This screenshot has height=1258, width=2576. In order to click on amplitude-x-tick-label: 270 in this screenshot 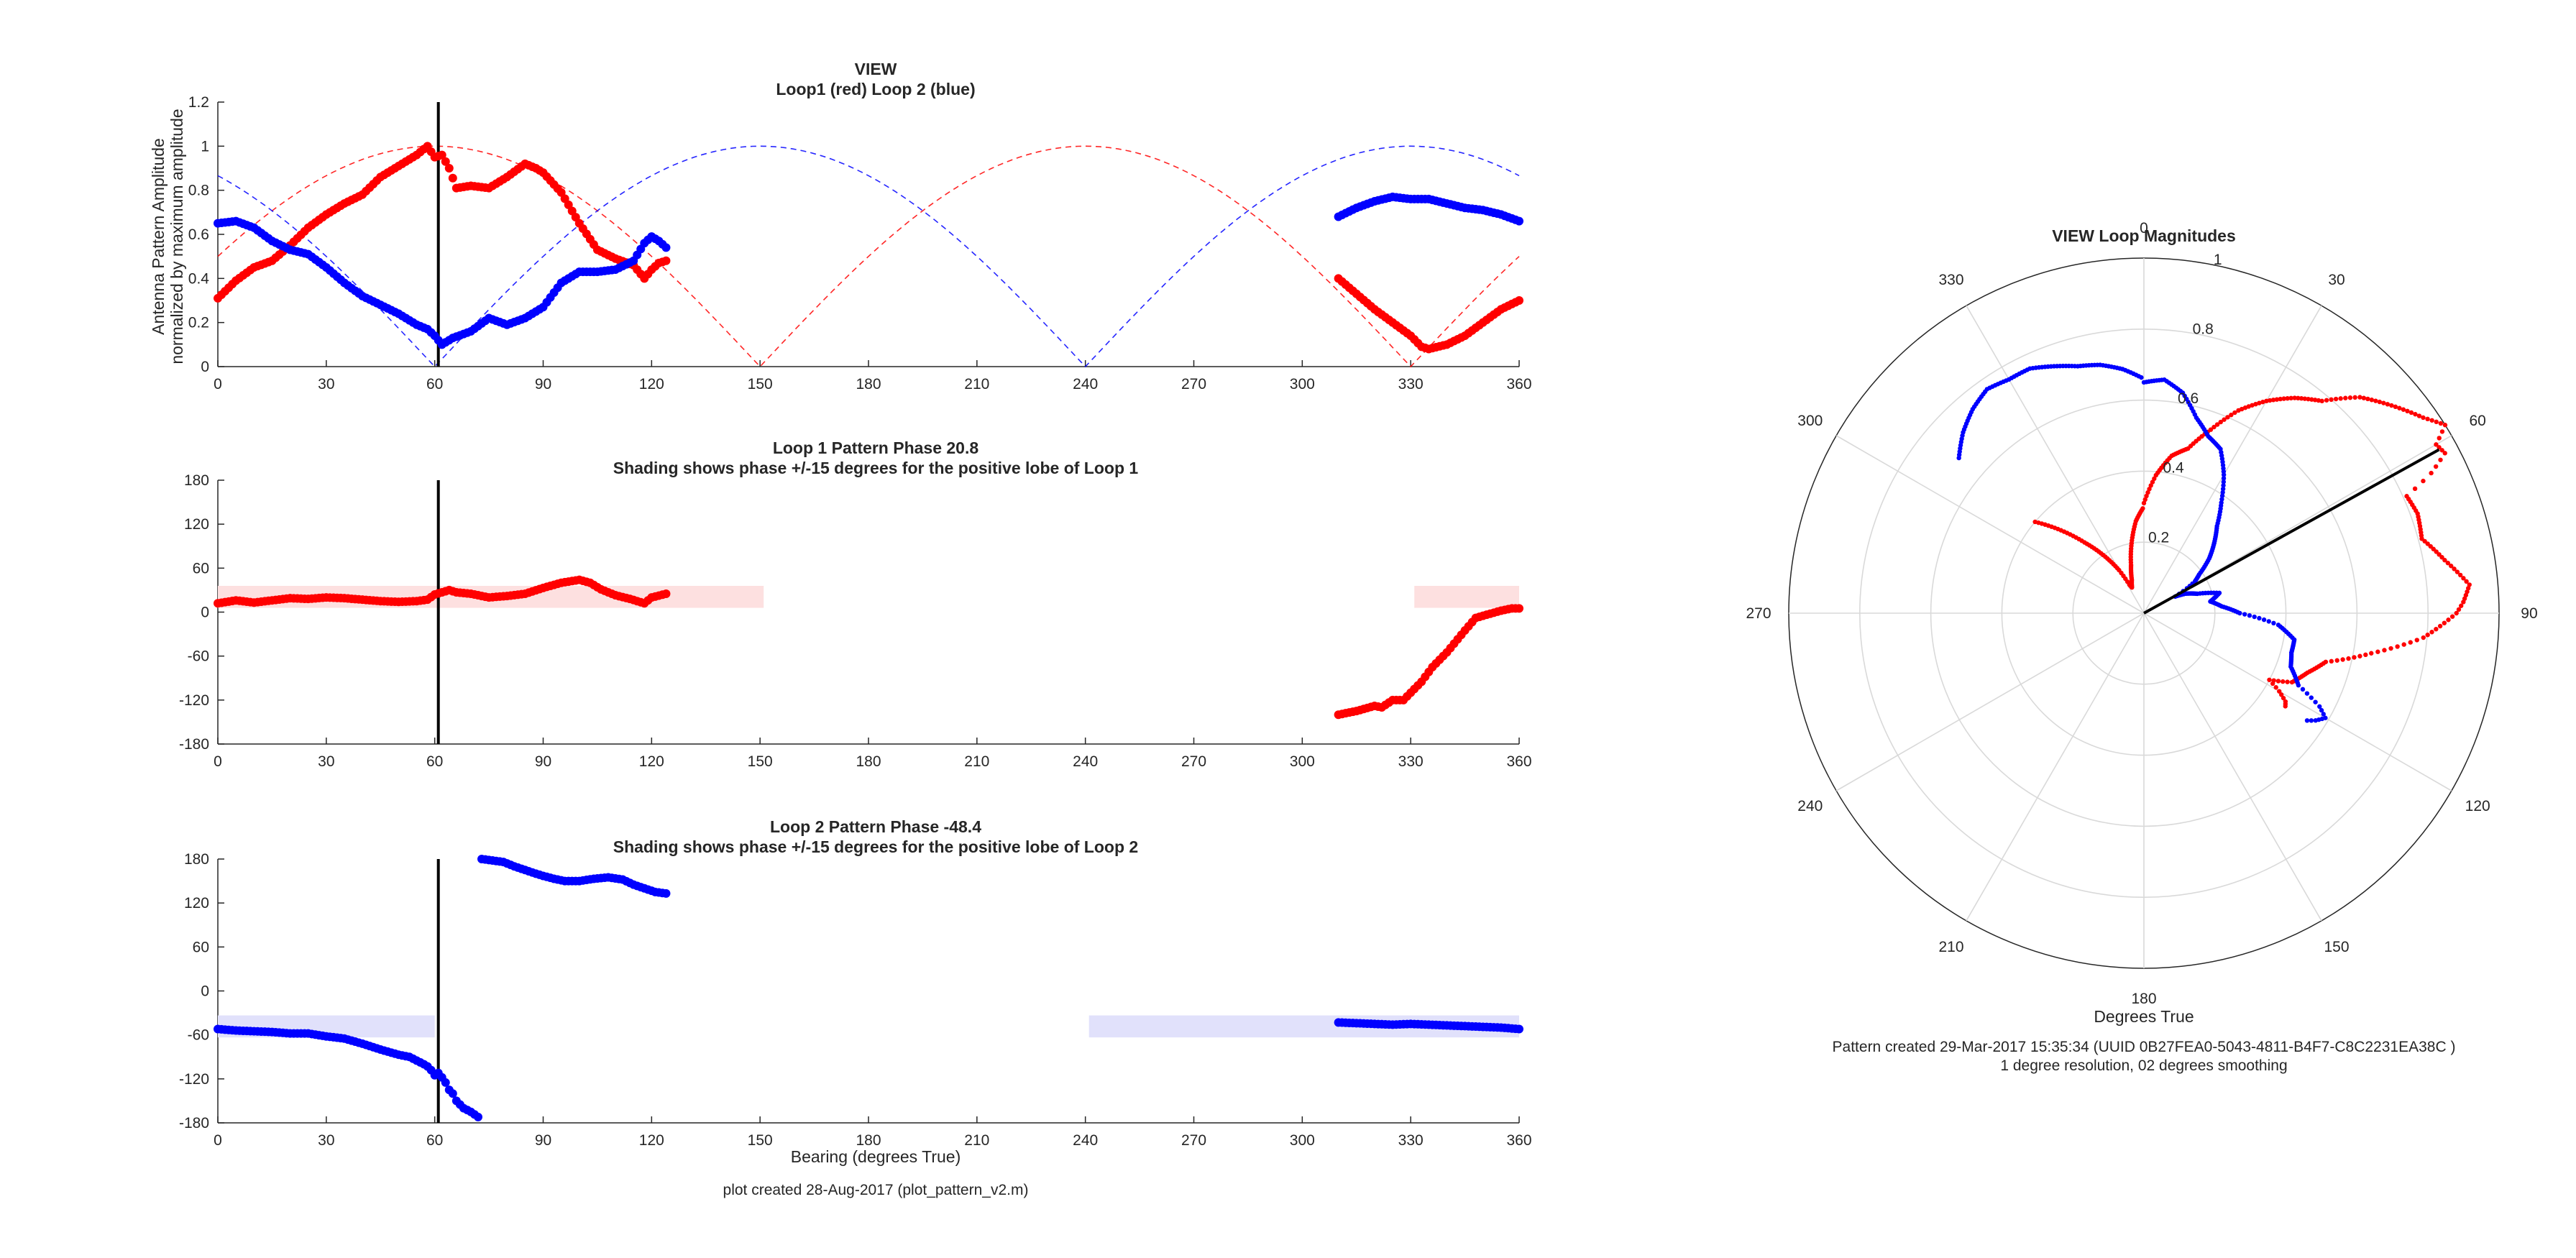, I will do `click(1193, 384)`.